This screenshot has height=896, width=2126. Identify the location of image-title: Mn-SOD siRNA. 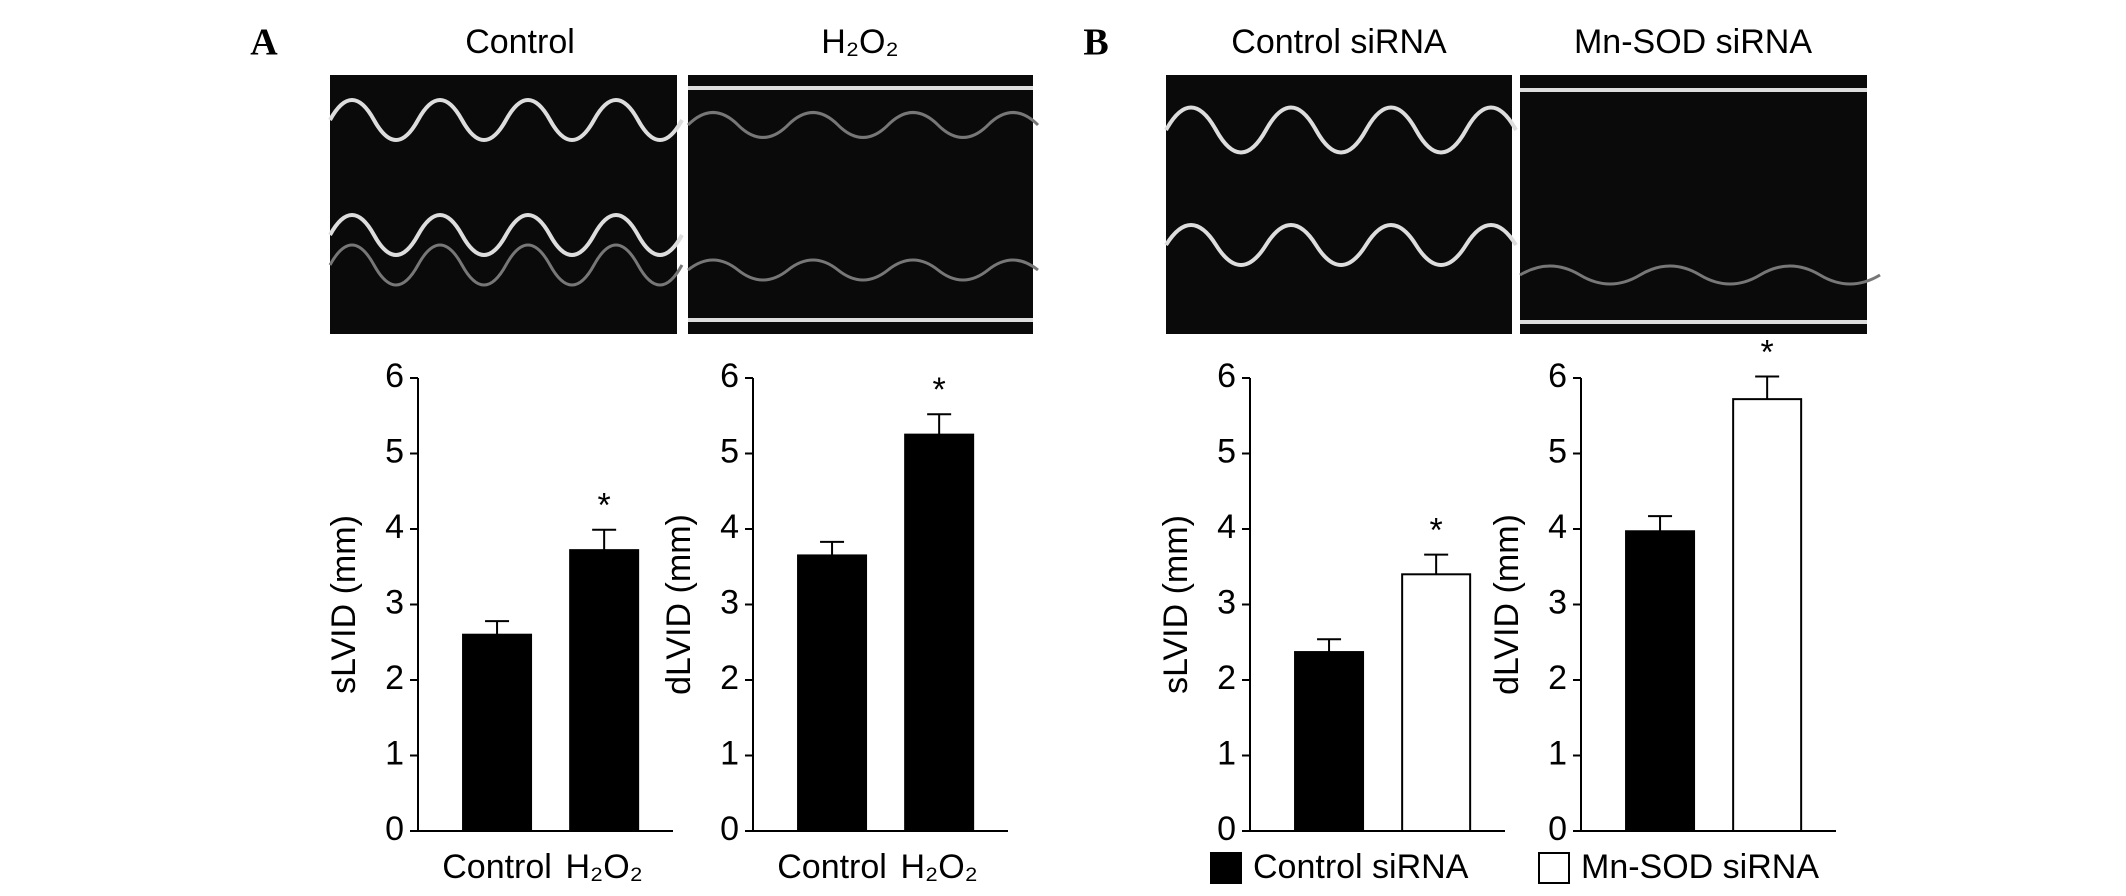
(1693, 42).